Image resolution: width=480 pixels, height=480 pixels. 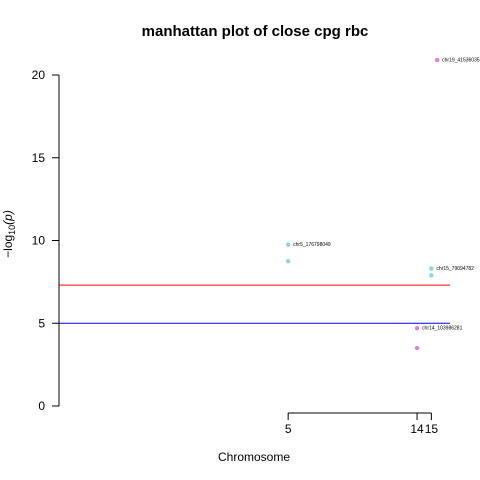 What do you see at coordinates (461, 61) in the screenshot?
I see `point-label: chr19_41536035` at bounding box center [461, 61].